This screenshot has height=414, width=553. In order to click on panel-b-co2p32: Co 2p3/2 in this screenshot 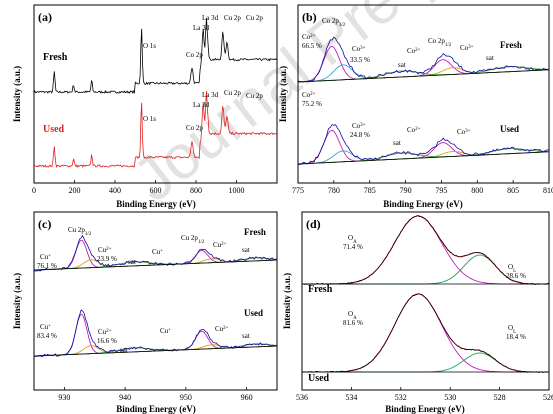, I will do `click(334, 22)`.